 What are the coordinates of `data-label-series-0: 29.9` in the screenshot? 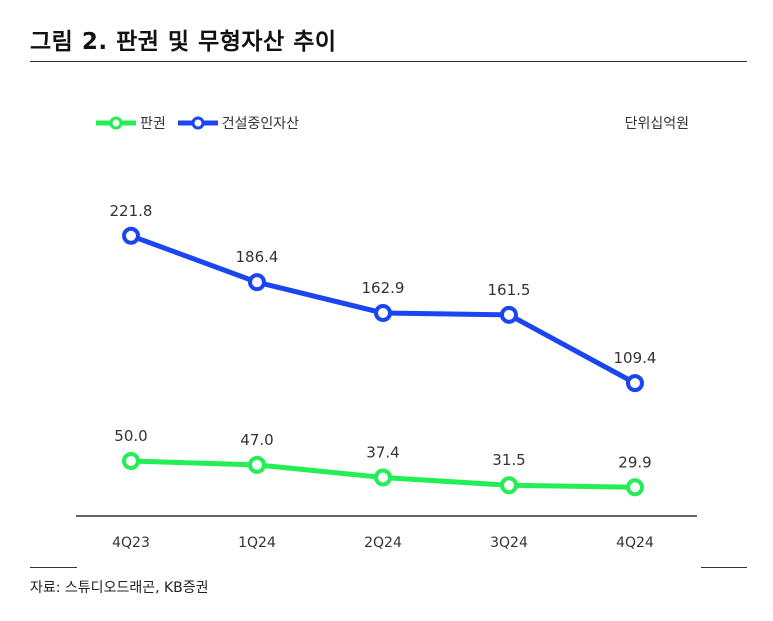 It's located at (634, 462).